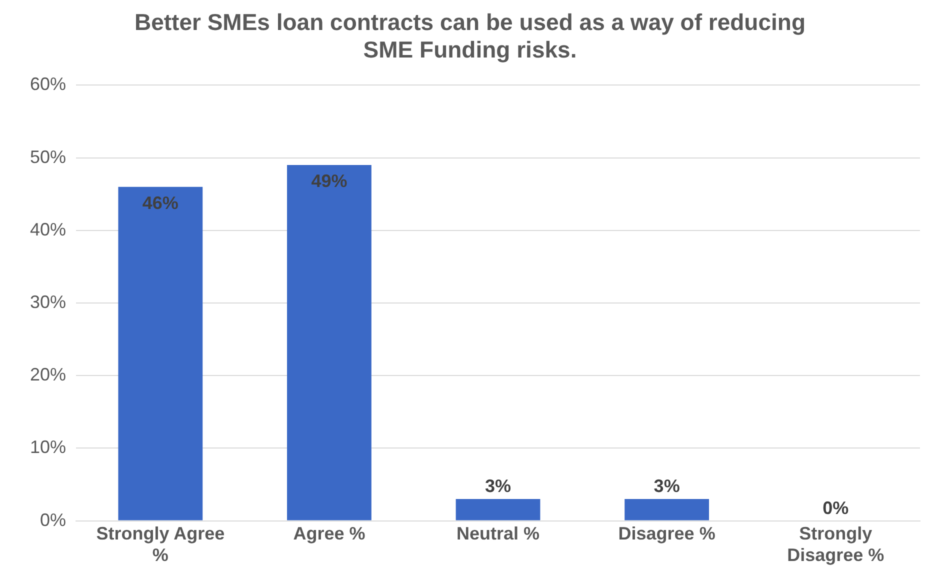  Describe the element at coordinates (470, 36) in the screenshot. I see `chart-title: Better SMEs loan contracts can be used as a way of reducing SME Funding risks.` at that location.